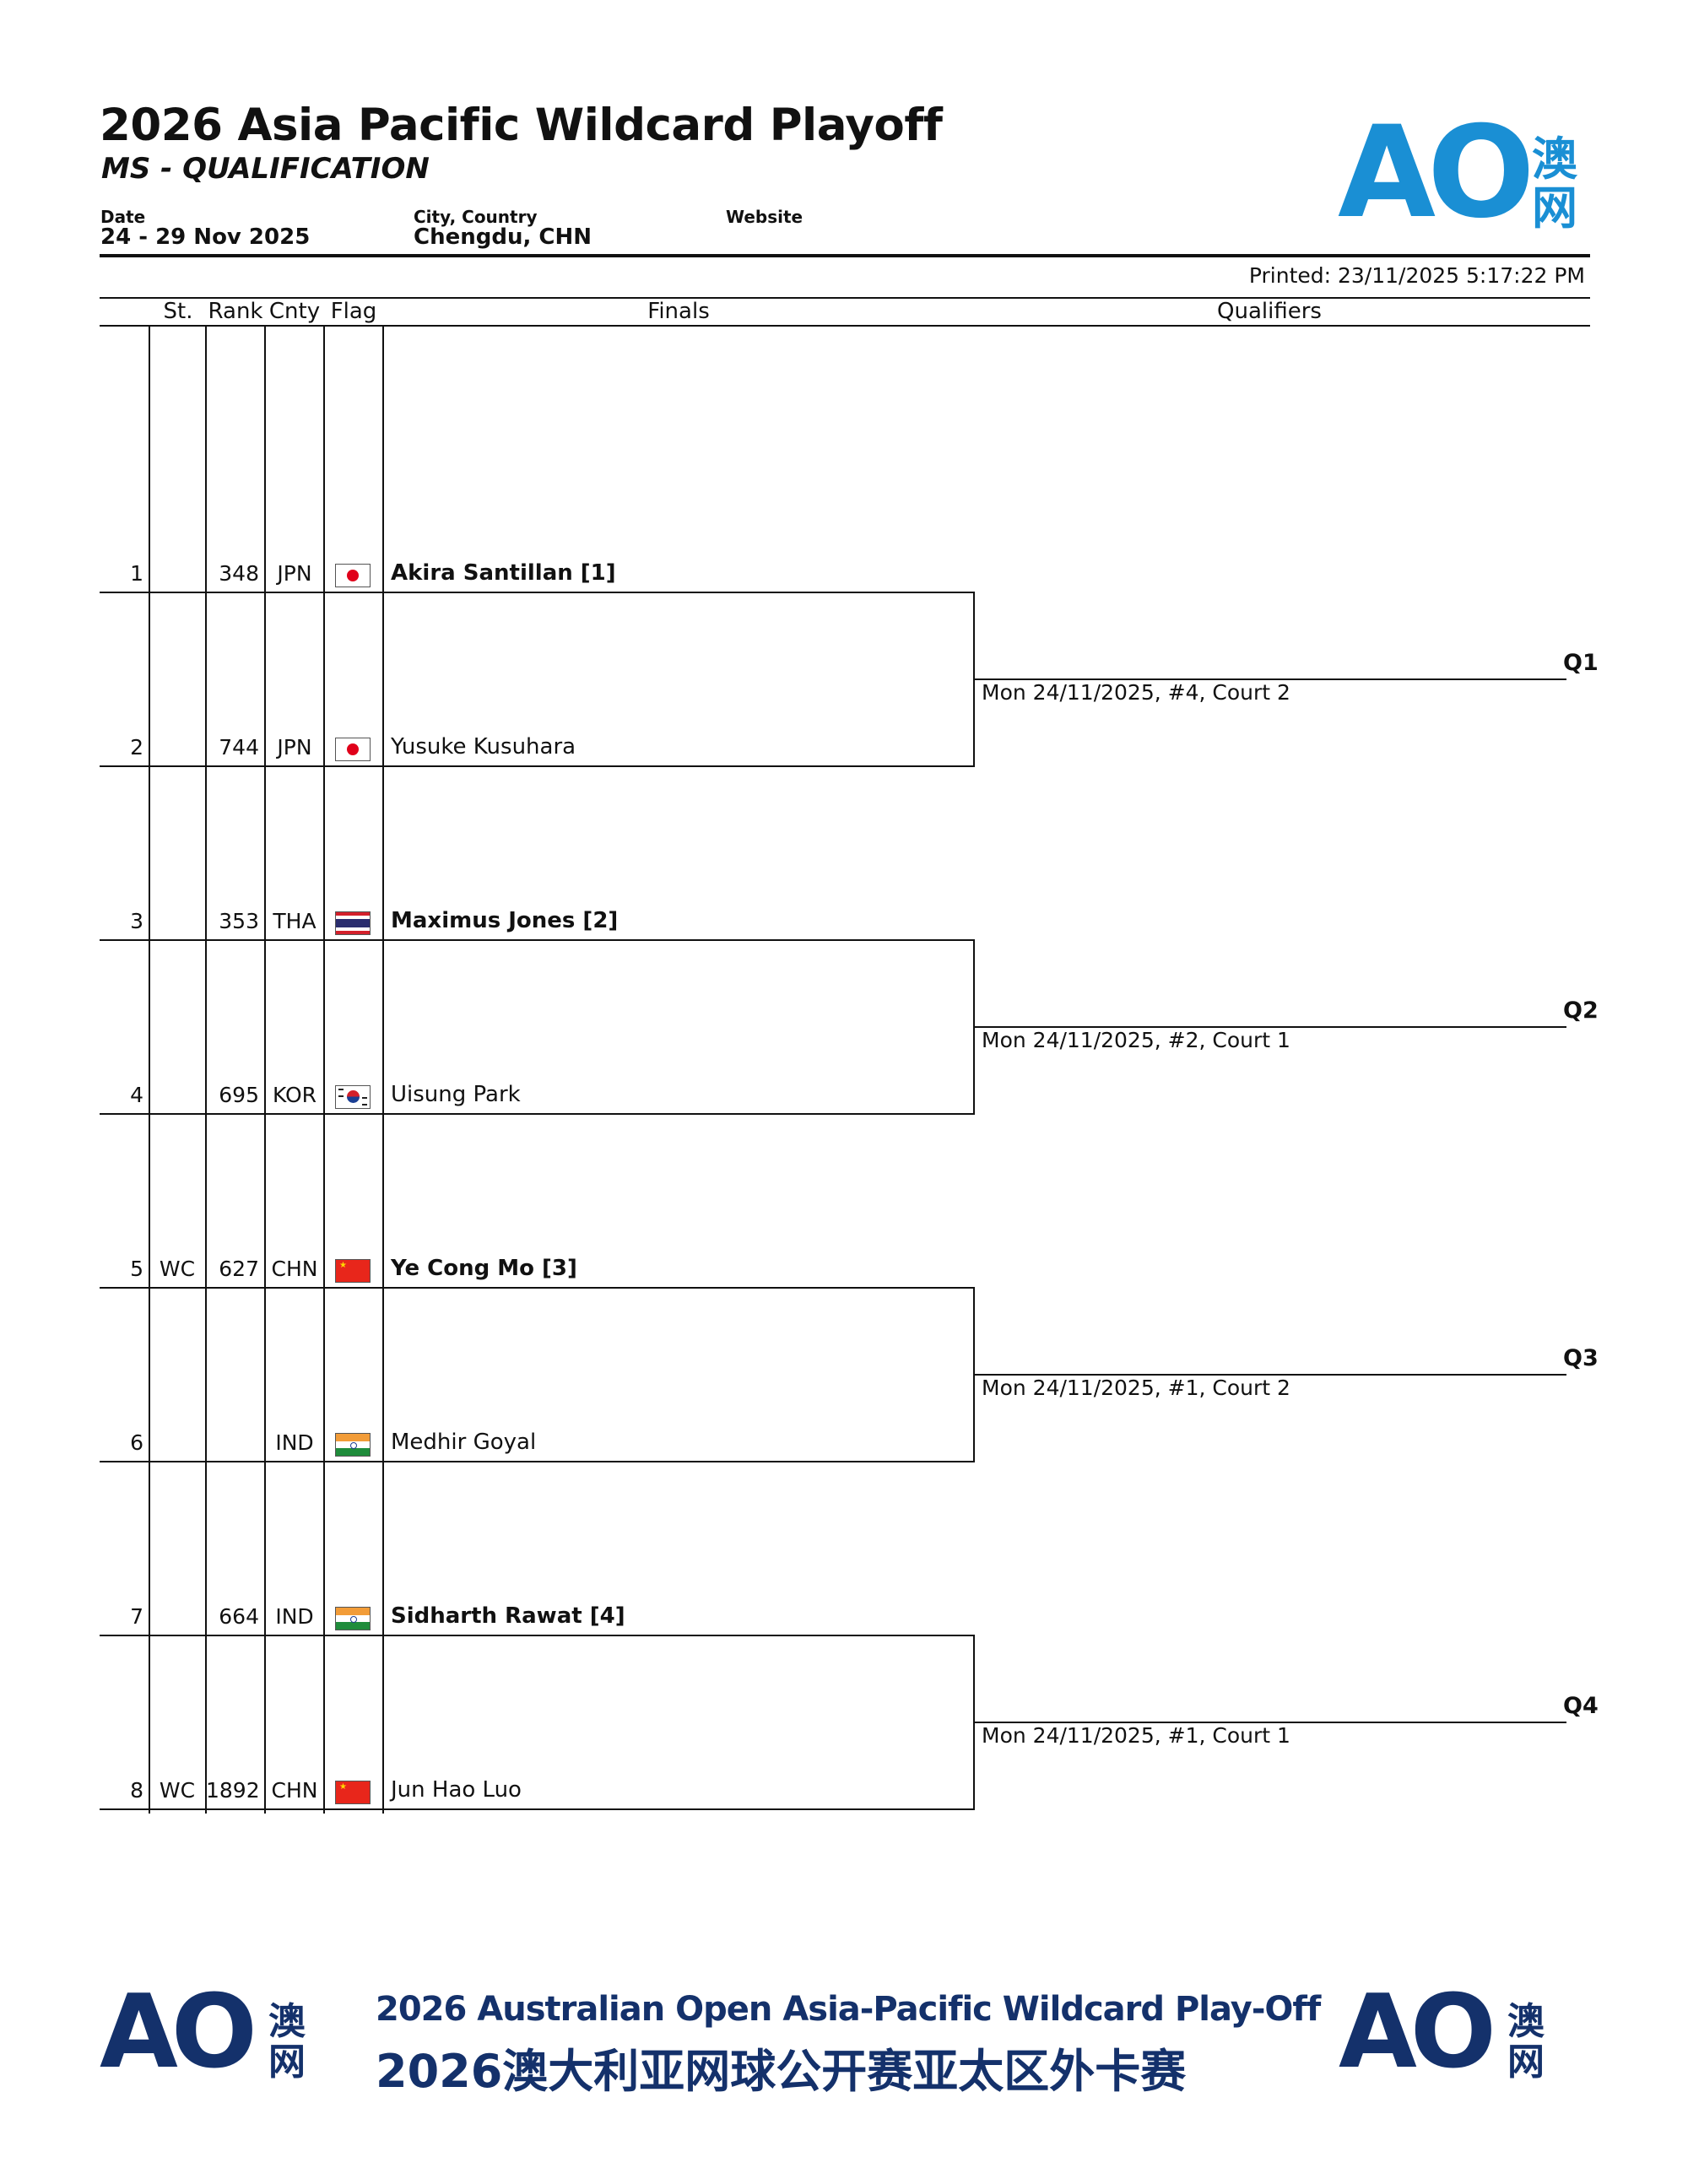 The width and height of the screenshot is (1688, 2184). What do you see at coordinates (476, 217) in the screenshot?
I see `city-label: City, Country` at bounding box center [476, 217].